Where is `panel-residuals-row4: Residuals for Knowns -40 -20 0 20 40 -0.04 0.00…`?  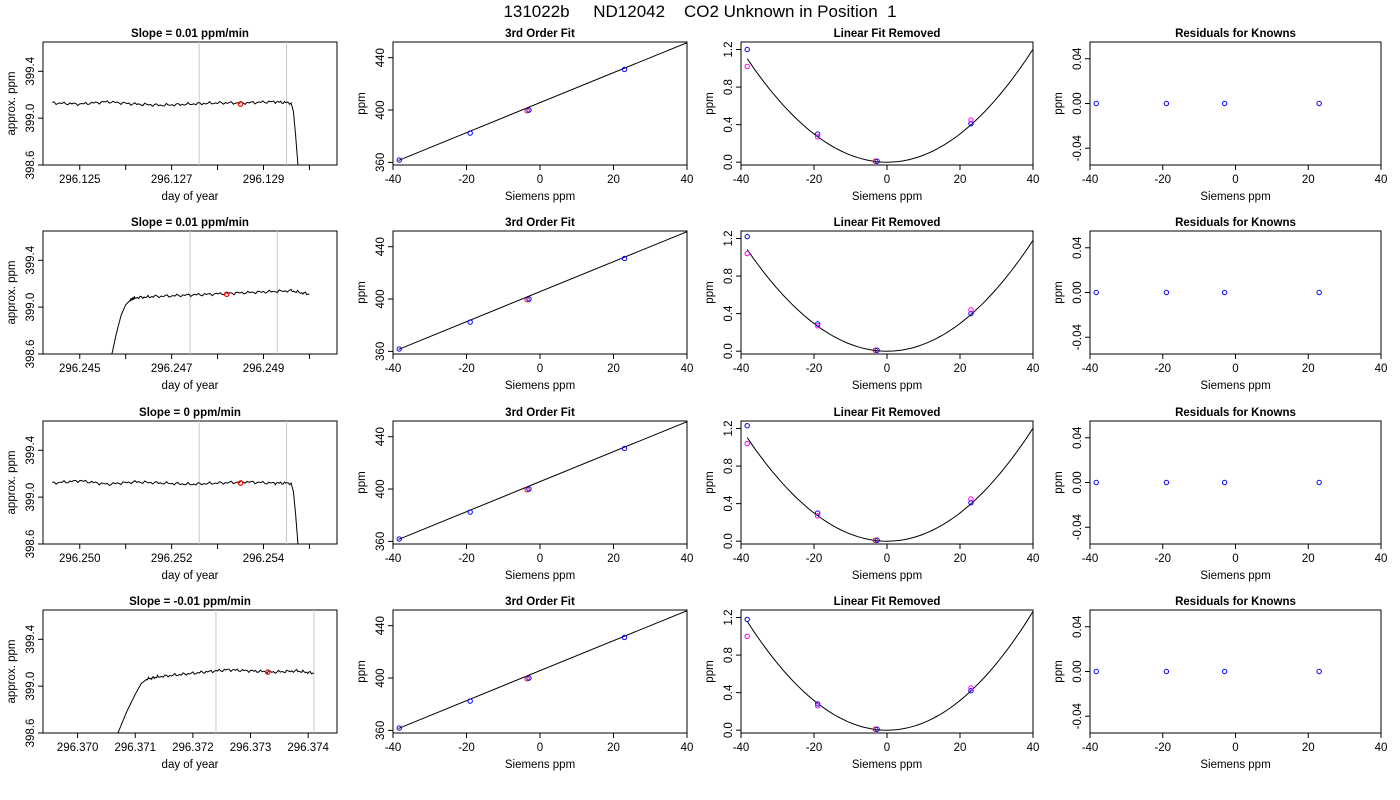
panel-residuals-row4: Residuals for Knowns -40 -20 0 20 40 -0.04 0.00… is located at coordinates (1220, 683).